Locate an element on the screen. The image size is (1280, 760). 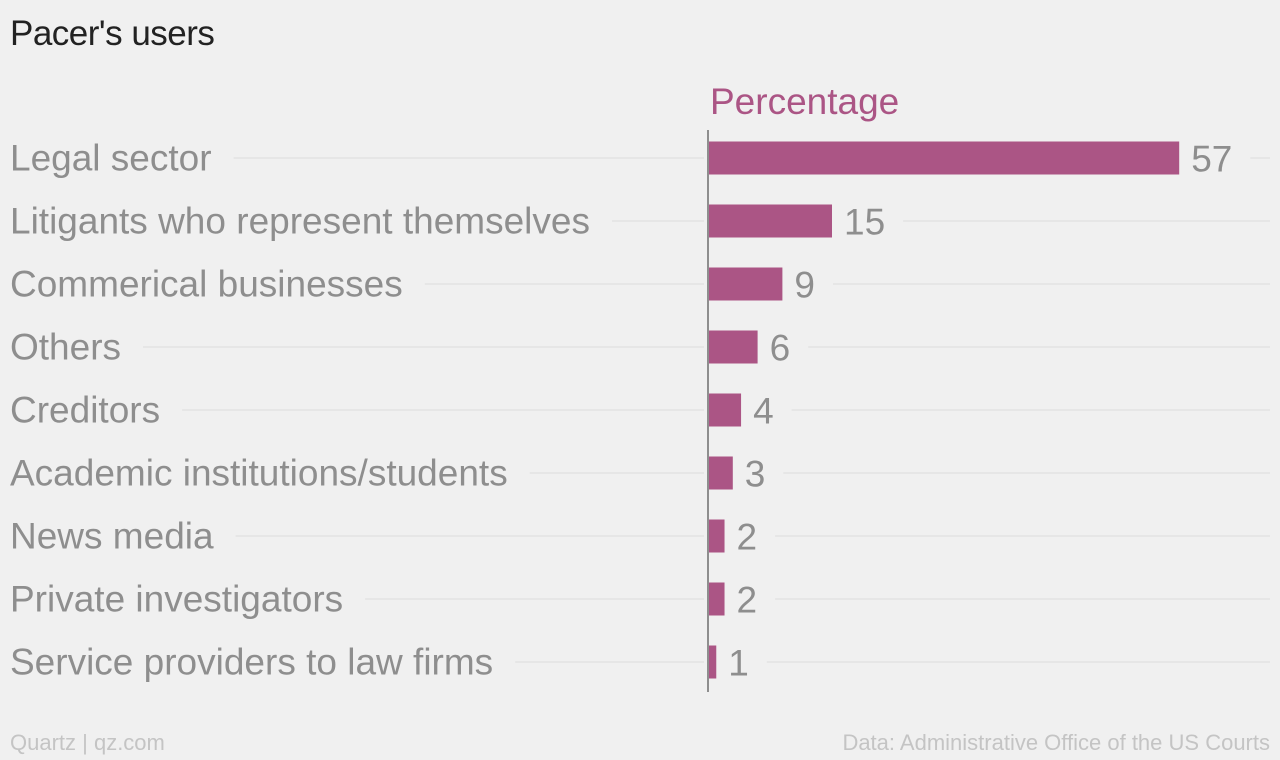
chart-title: Pacer's users is located at coordinates (112, 33).